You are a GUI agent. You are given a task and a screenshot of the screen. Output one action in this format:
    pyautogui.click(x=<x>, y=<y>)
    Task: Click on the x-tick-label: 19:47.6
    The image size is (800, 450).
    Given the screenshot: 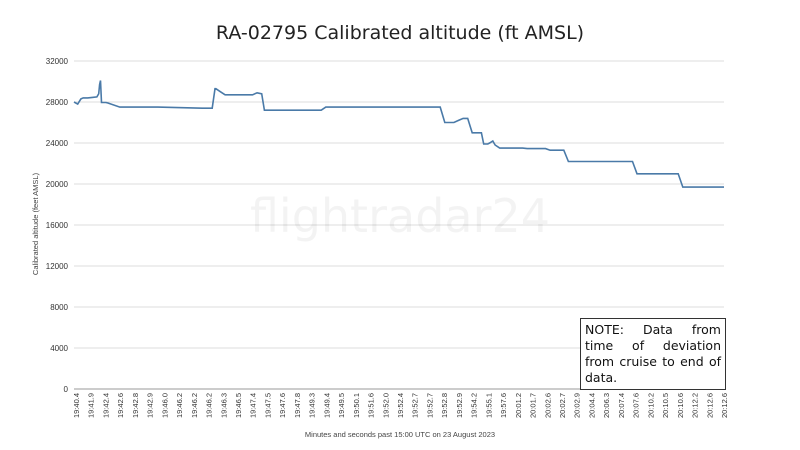 What is the action you would take?
    pyautogui.click(x=282, y=405)
    